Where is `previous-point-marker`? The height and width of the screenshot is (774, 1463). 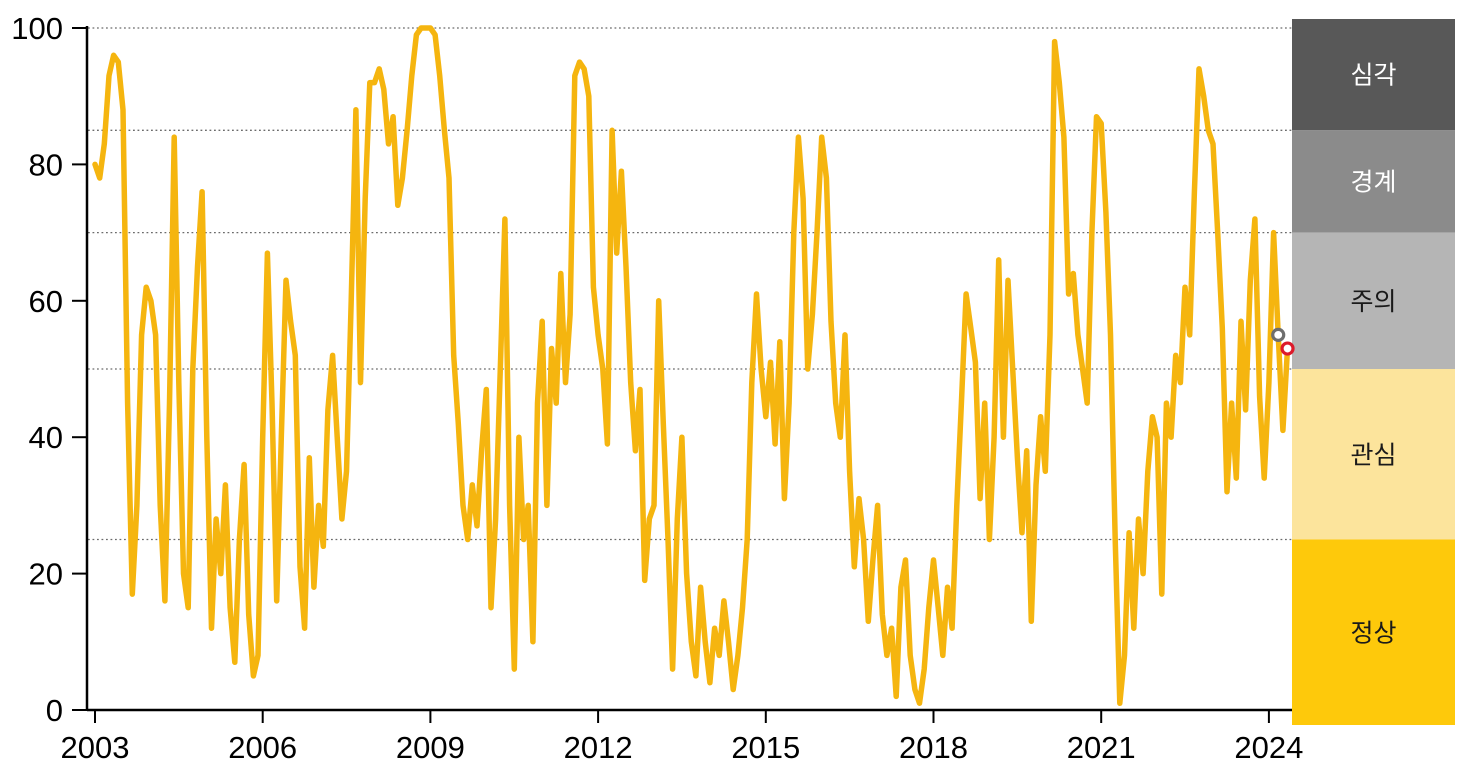
previous-point-marker is located at coordinates (1278, 334).